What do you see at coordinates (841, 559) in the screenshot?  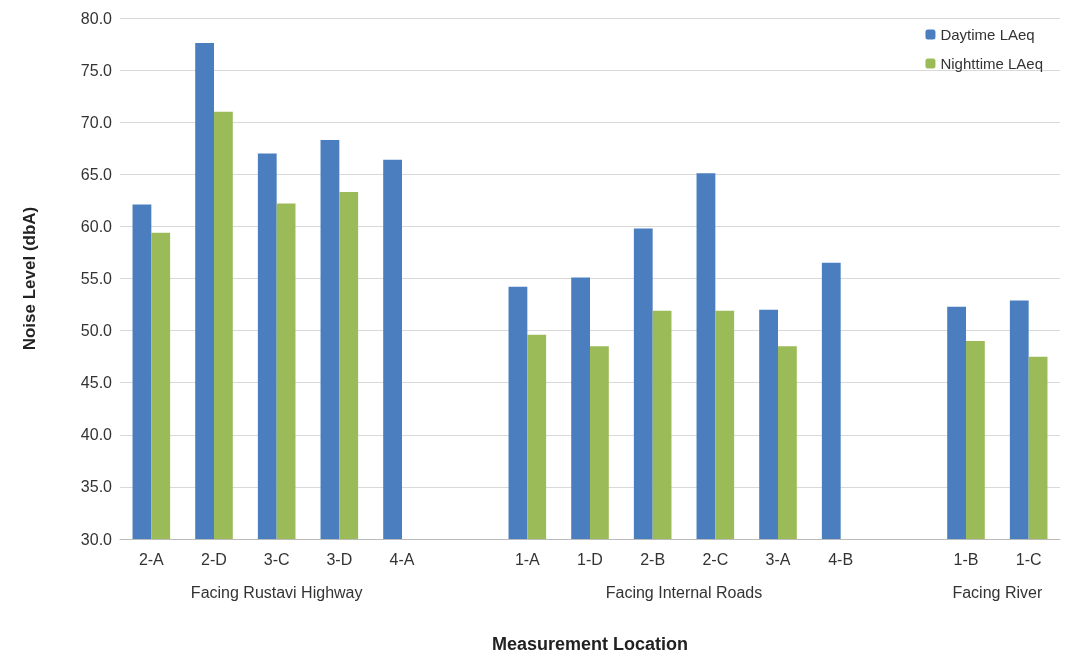 I see `x-tick-label: 4-B` at bounding box center [841, 559].